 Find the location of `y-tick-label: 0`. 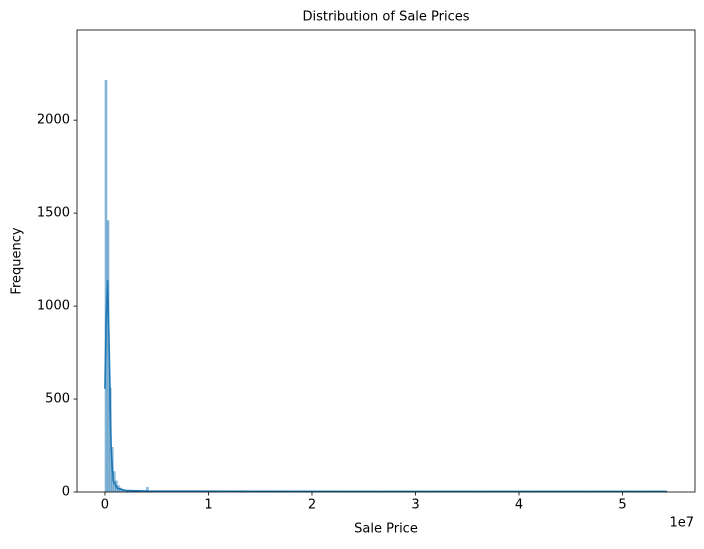

y-tick-label: 0 is located at coordinates (66, 492).